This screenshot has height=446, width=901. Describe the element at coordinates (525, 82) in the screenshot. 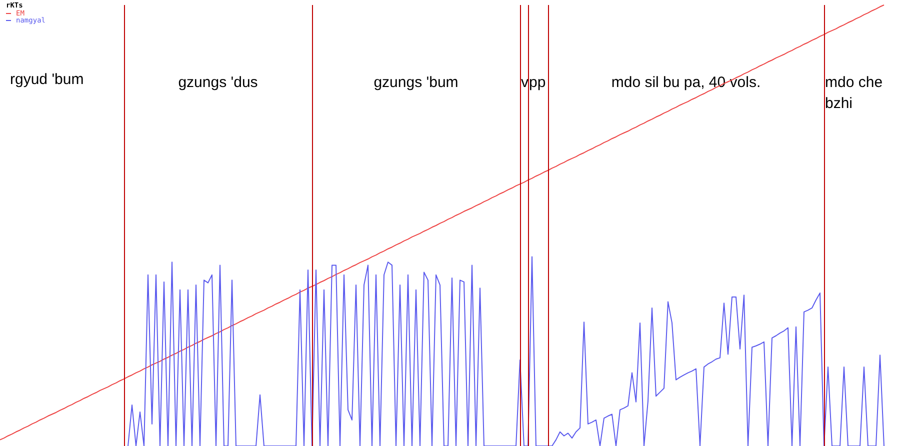

I see `annotation: v` at that location.